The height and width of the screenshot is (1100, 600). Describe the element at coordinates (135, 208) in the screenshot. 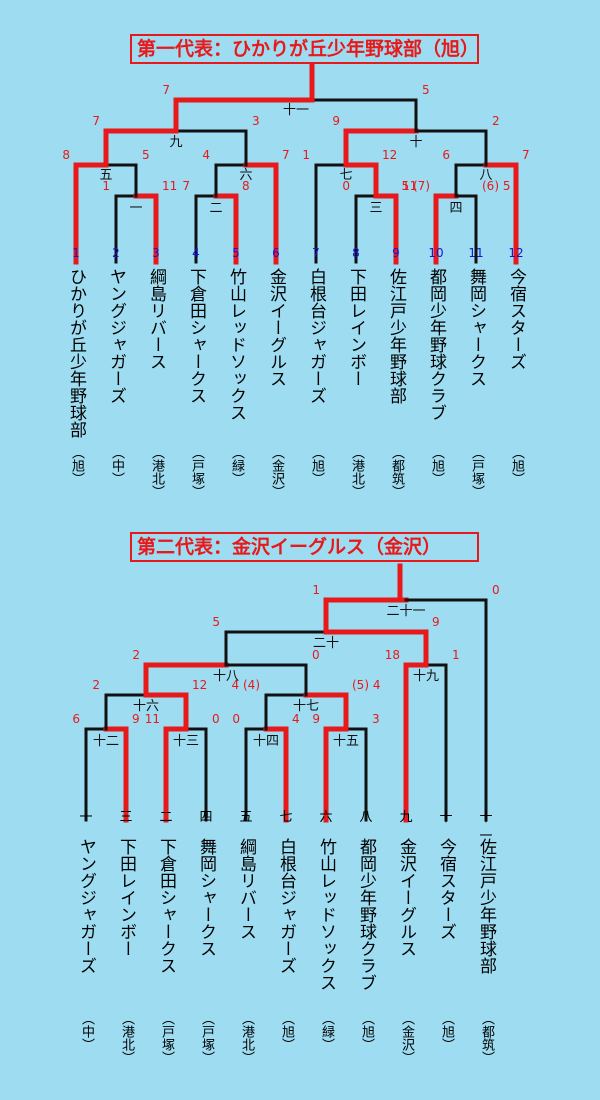

I see `b1-game-1-label: 一` at that location.